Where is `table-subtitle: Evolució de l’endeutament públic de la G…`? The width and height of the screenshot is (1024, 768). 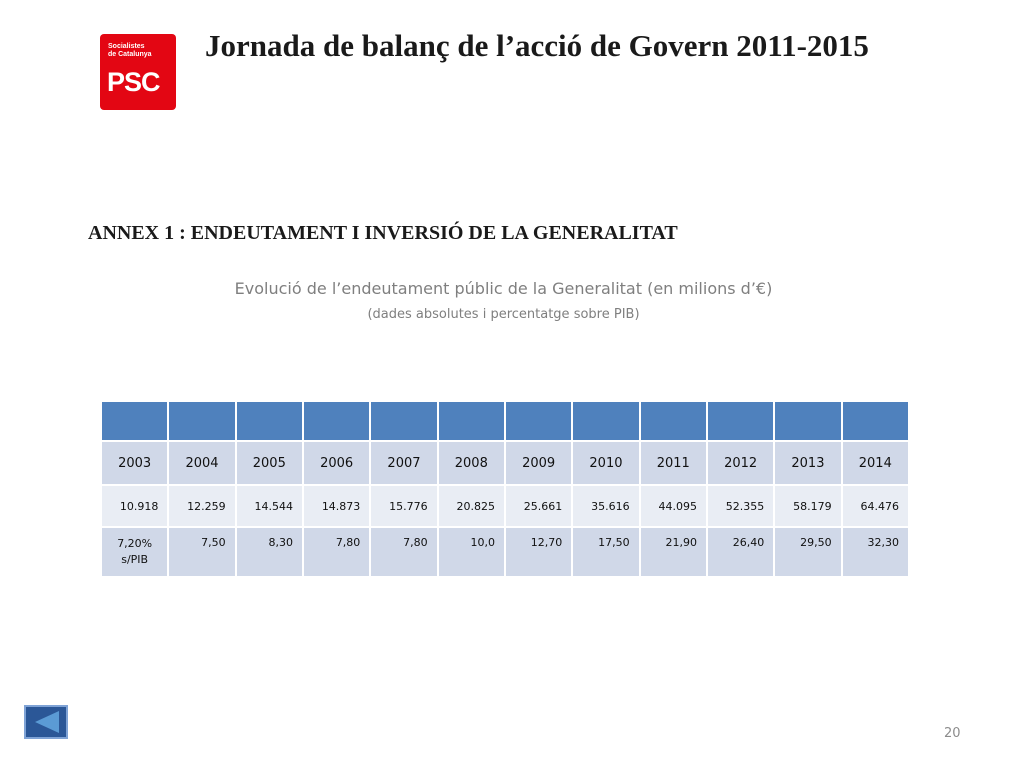 table-subtitle: Evolució de l’endeutament públic de la G… is located at coordinates (503, 288).